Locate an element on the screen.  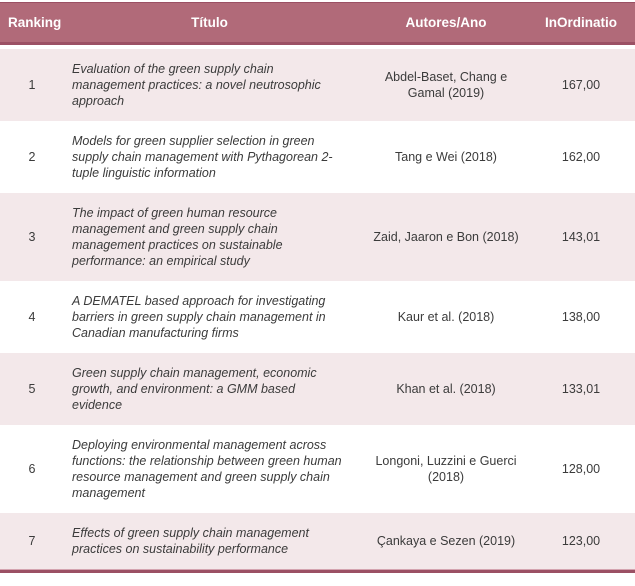
cell-ranking: 2 is located at coordinates (32, 157).